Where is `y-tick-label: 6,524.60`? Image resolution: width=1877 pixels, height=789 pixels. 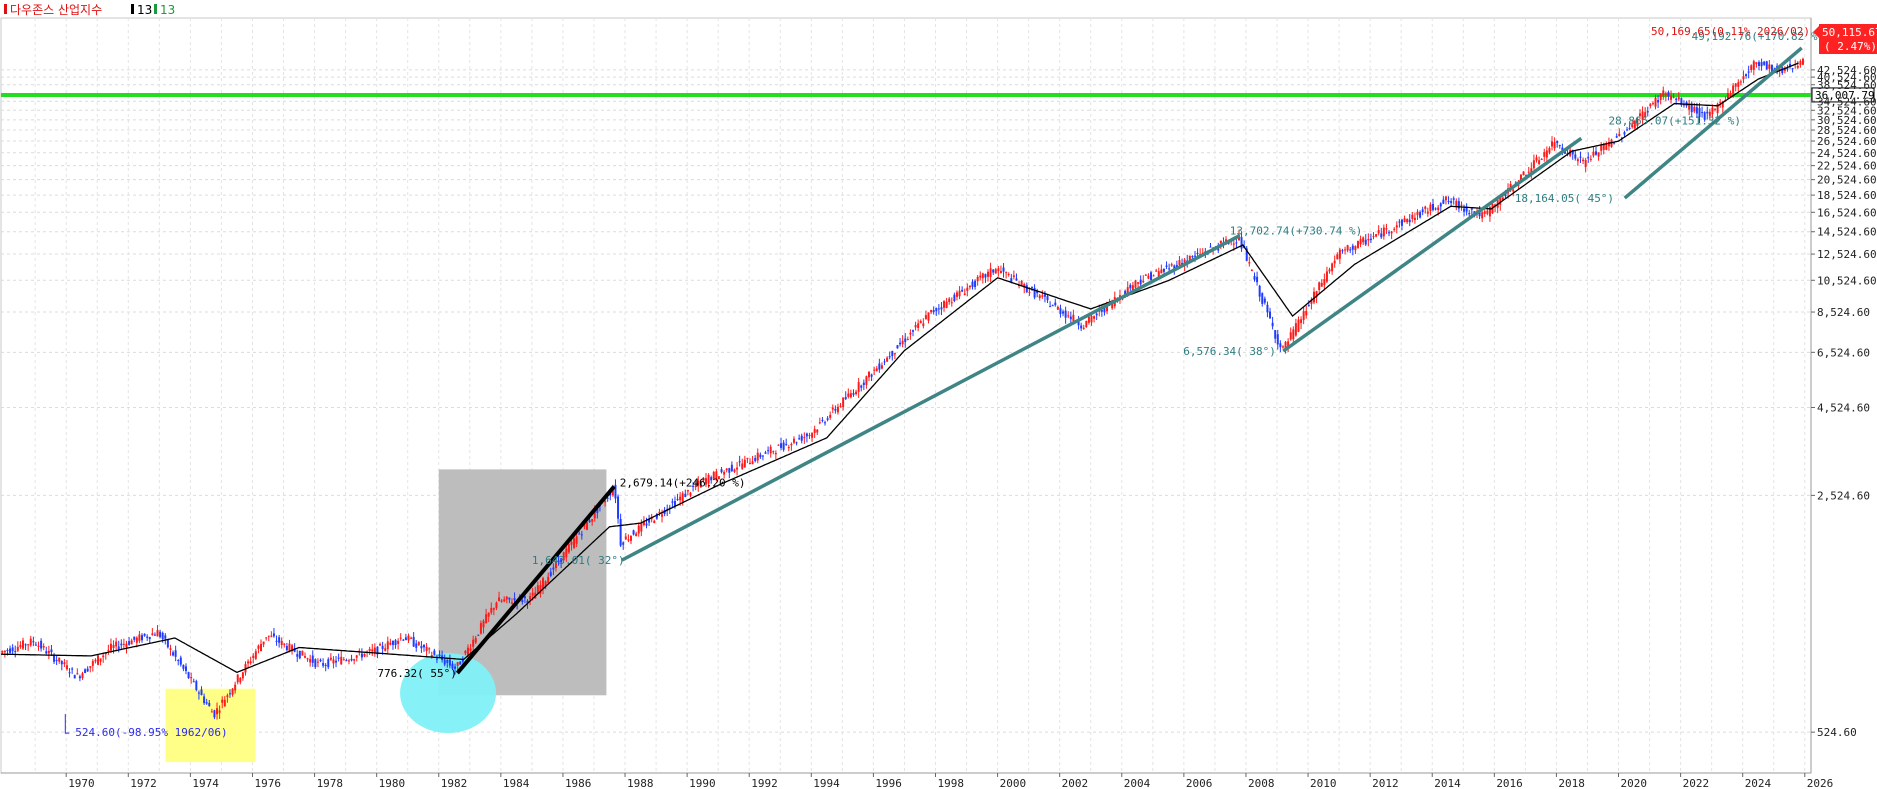
y-tick-label: 6,524.60 is located at coordinates (1843, 352).